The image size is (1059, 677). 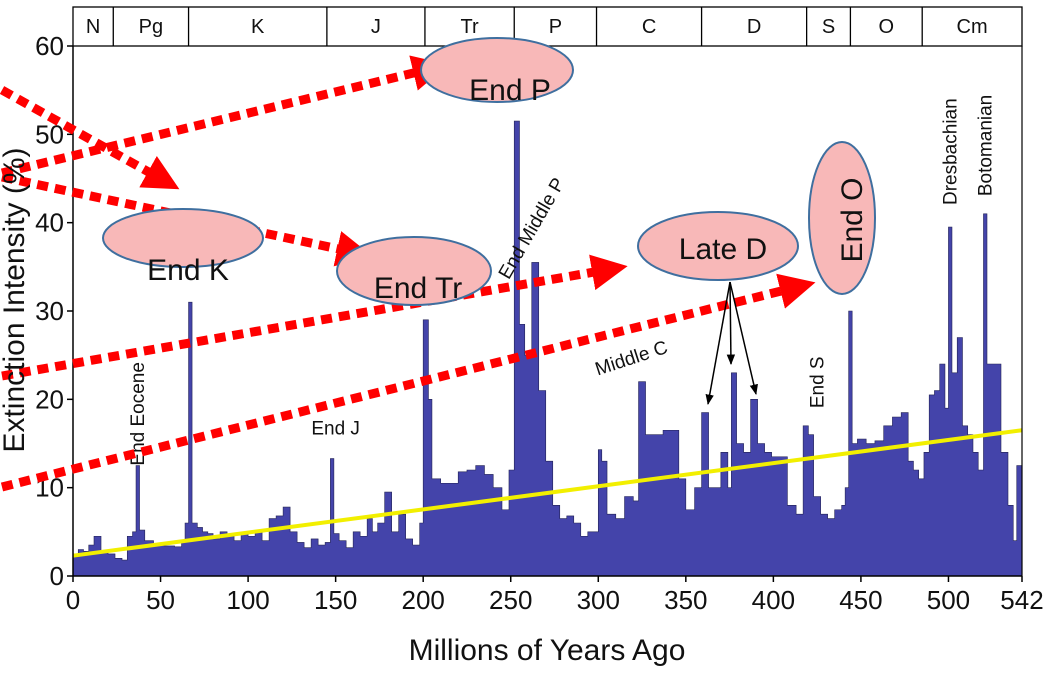 I want to click on x-tick-label: 350, so click(x=685, y=600).